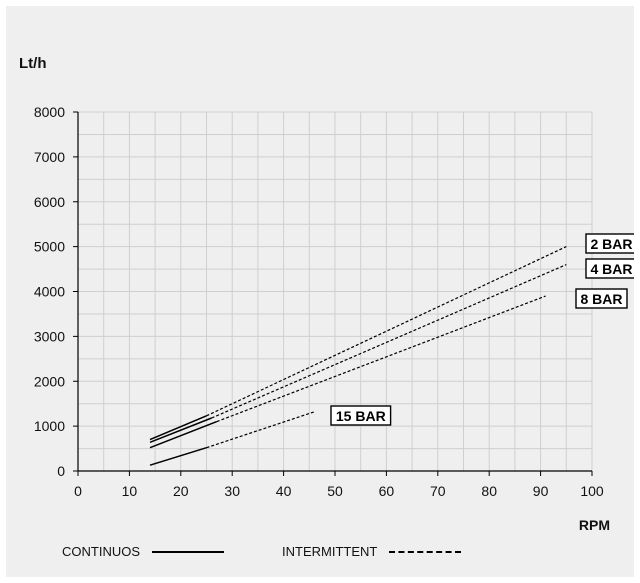 This screenshot has width=640, height=583. What do you see at coordinates (260, 430) in the screenshot?
I see `series-15-bar-intermittent` at bounding box center [260, 430].